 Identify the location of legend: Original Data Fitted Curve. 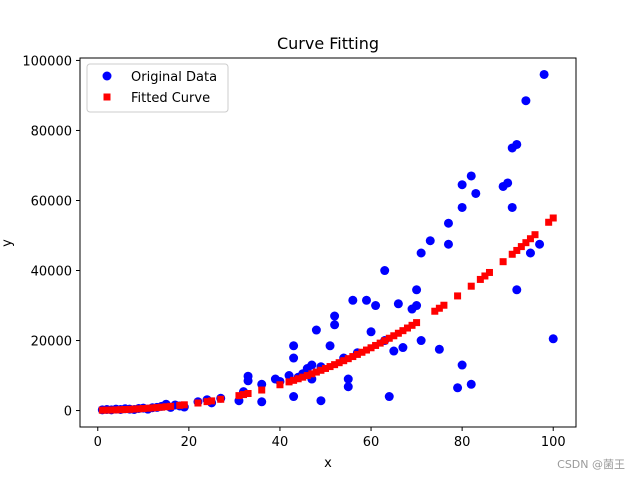
(157, 88).